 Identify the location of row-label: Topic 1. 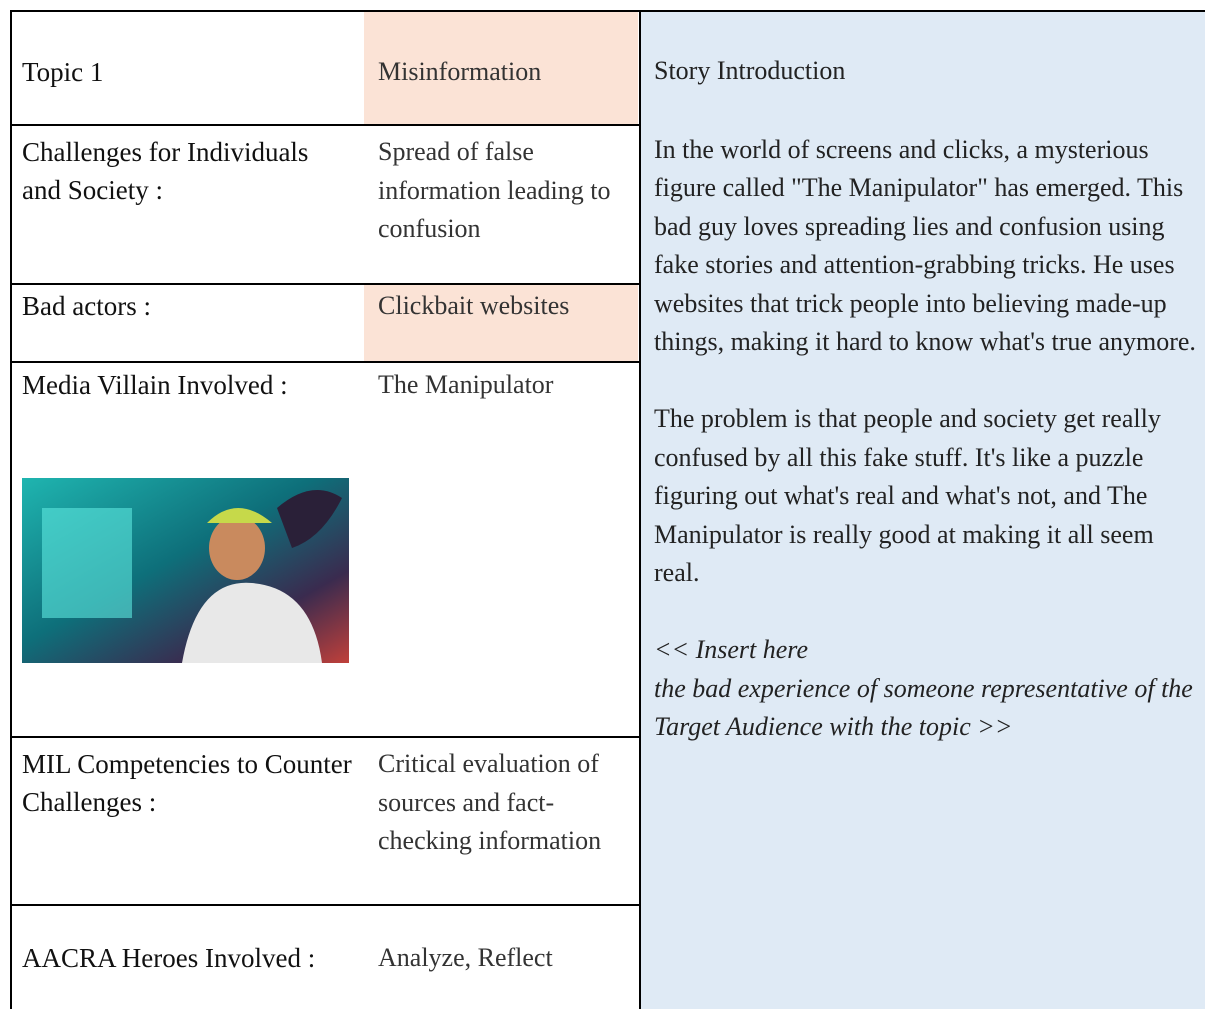
(63, 72).